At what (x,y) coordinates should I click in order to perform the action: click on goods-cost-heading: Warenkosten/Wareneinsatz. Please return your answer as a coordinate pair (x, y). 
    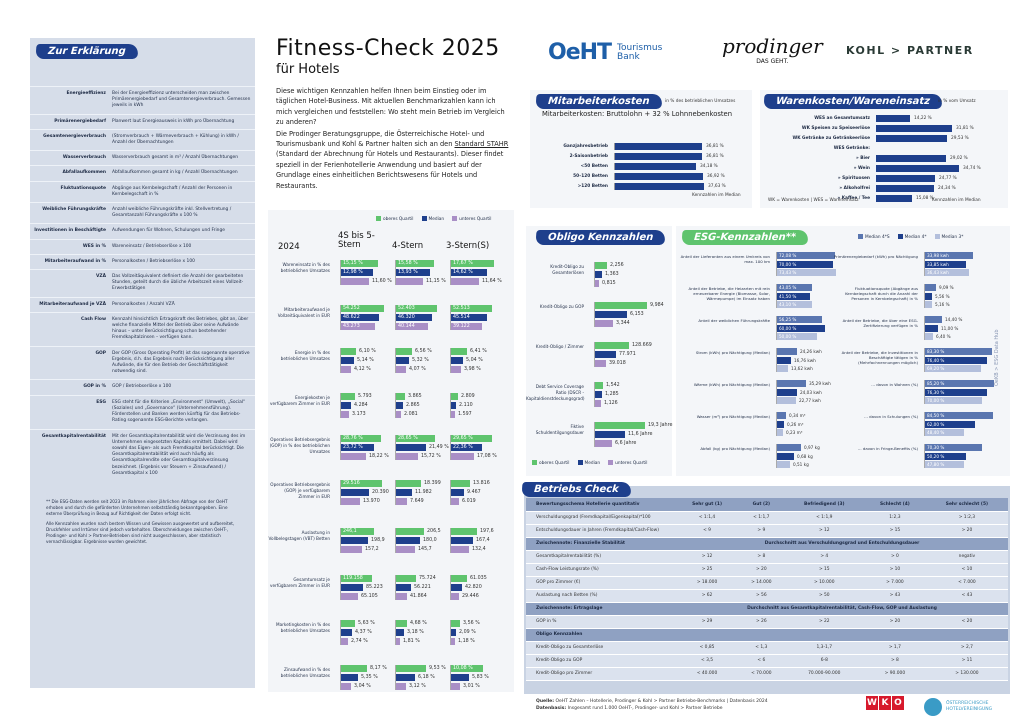
    Looking at the image, I should click on (853, 101).